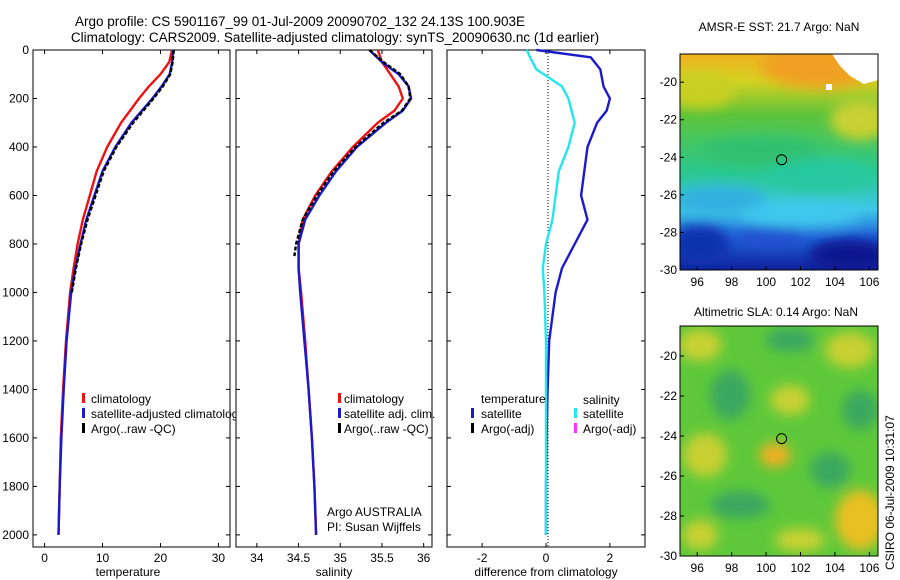 The height and width of the screenshot is (580, 900). What do you see at coordinates (601, 400) in the screenshot?
I see `legend-header-salinity: salinity` at bounding box center [601, 400].